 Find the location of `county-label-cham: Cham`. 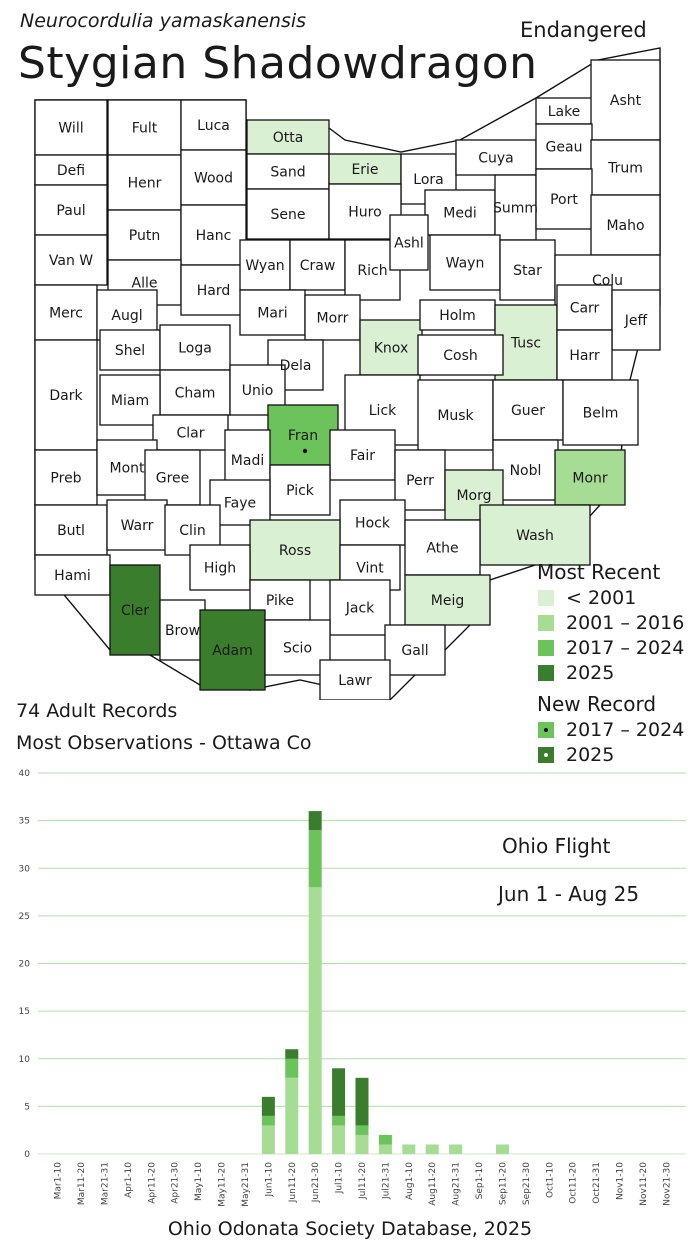

county-label-cham: Cham is located at coordinates (195, 394).